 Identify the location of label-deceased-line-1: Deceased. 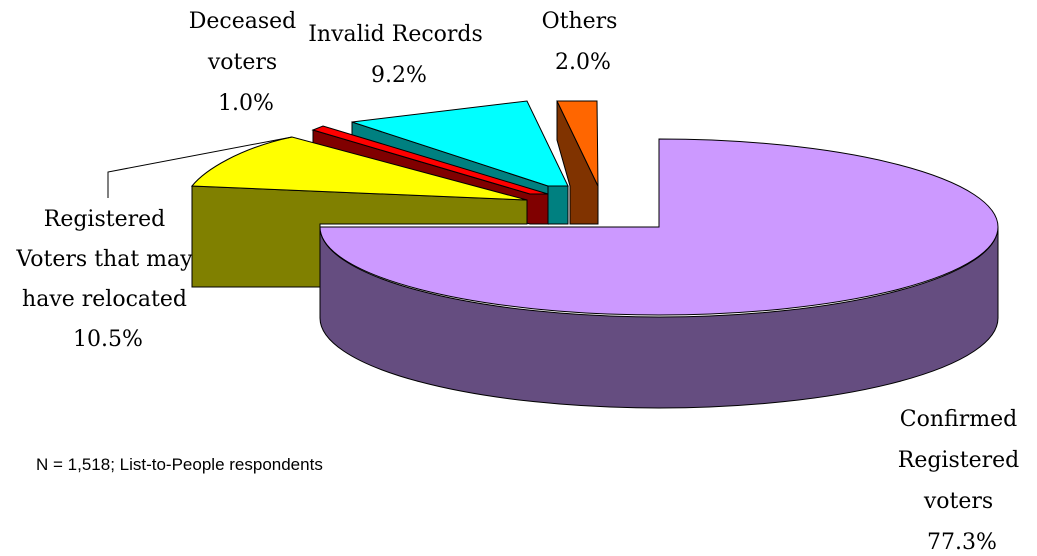
(243, 21).